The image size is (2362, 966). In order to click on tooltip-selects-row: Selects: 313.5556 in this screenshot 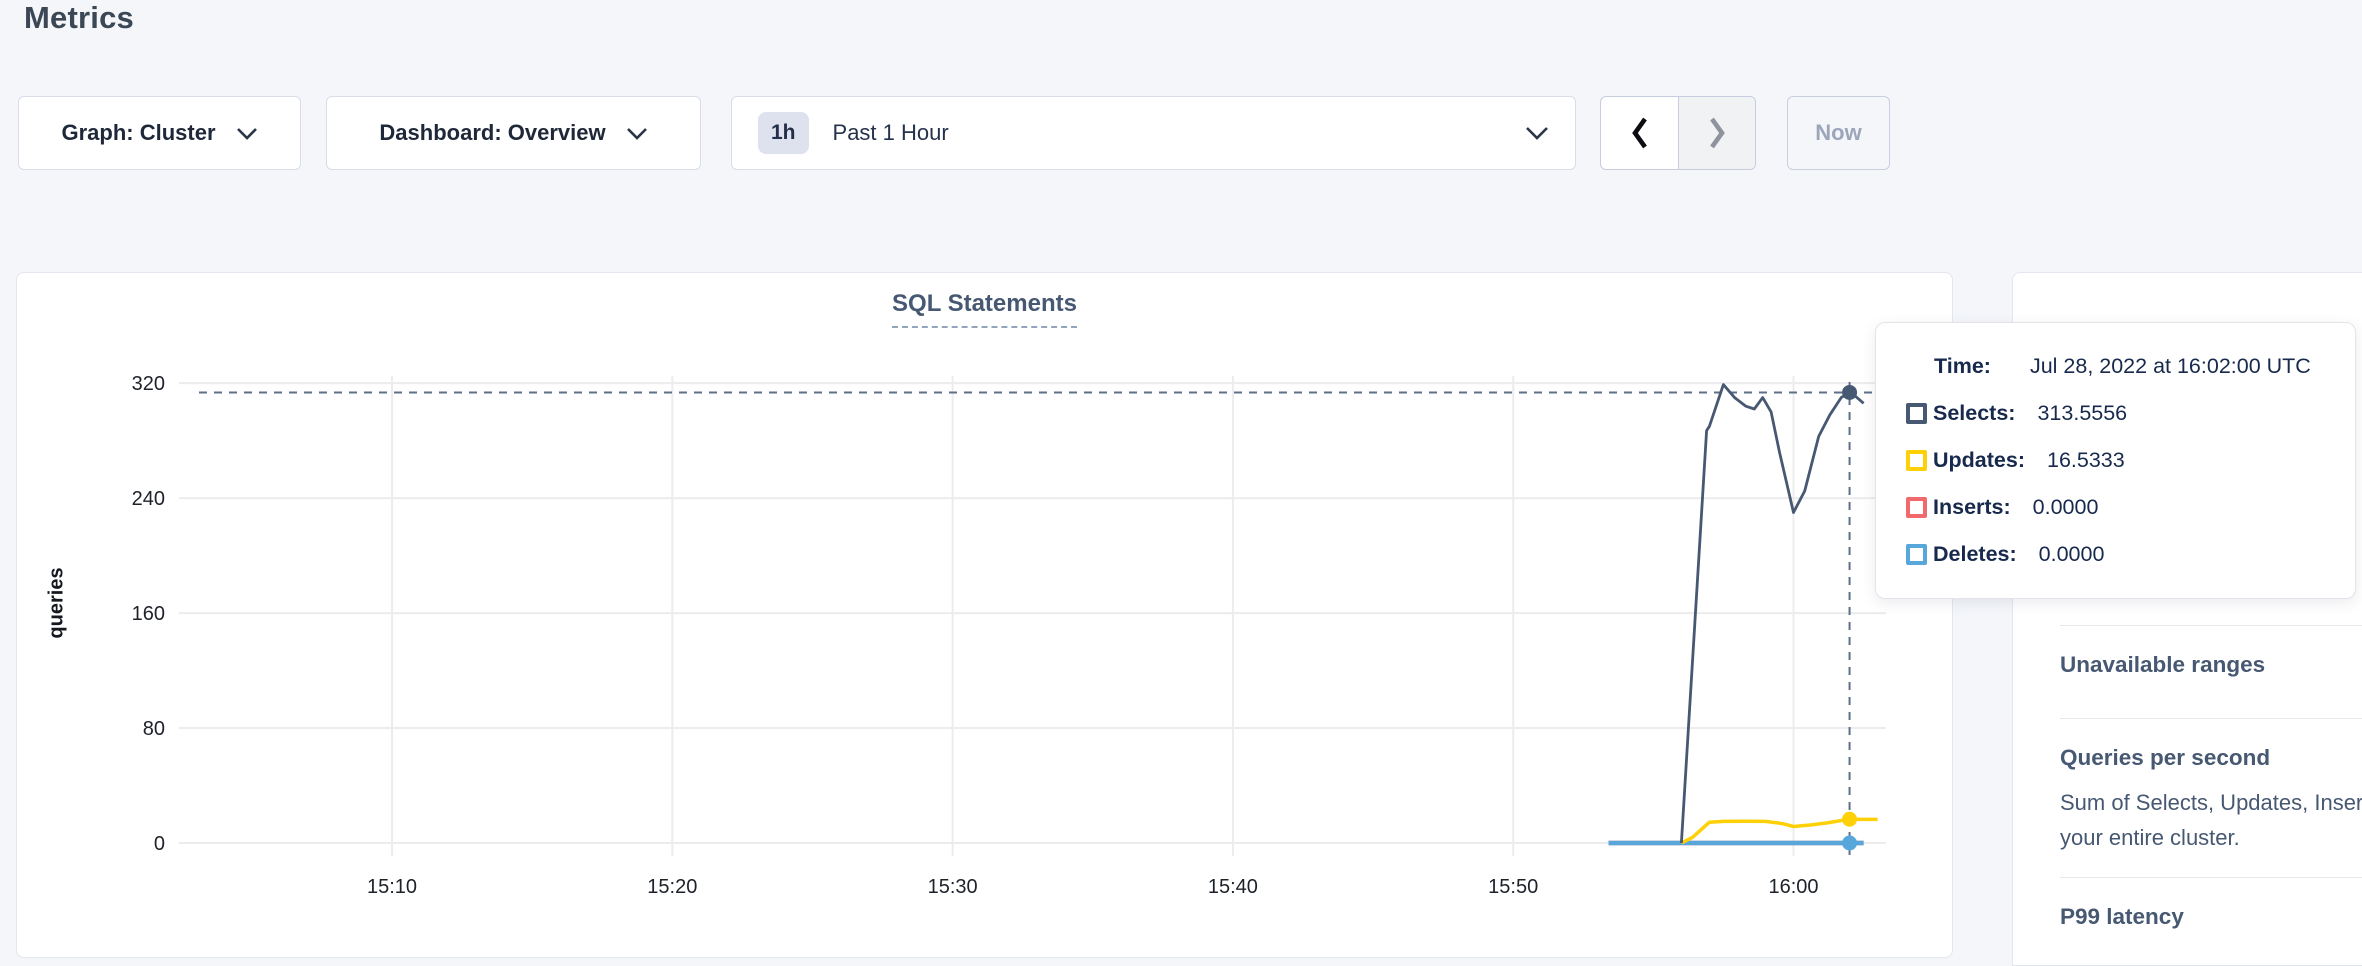, I will do `click(2115, 413)`.